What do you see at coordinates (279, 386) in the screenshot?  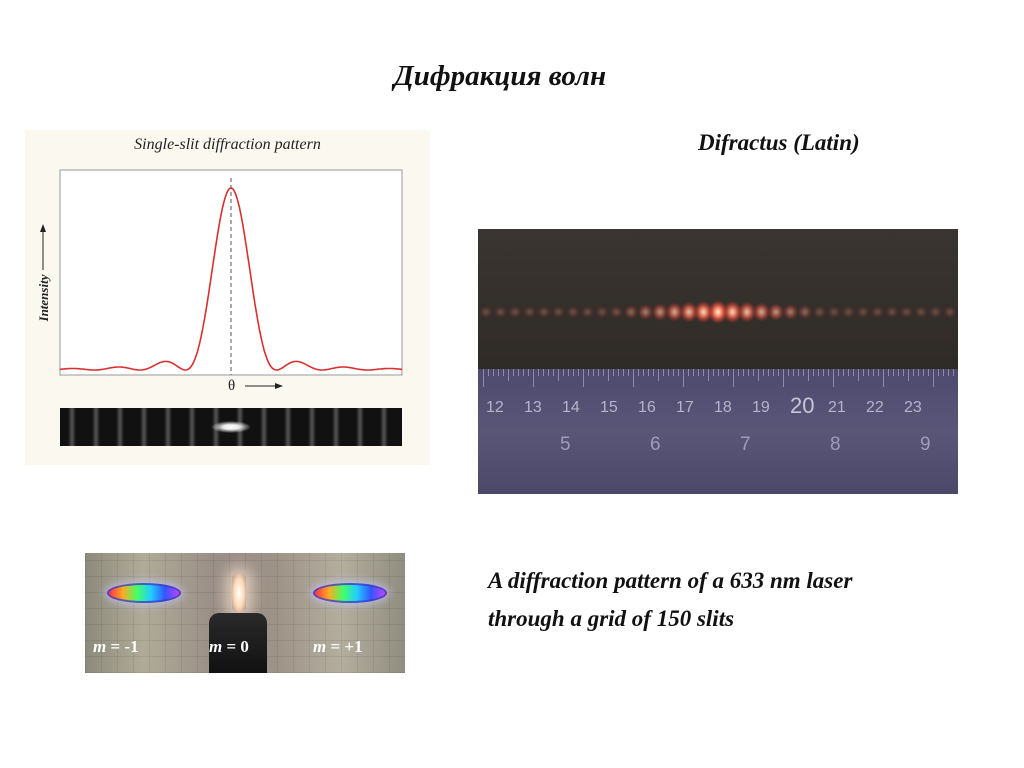 I see `theta-arrowhead` at bounding box center [279, 386].